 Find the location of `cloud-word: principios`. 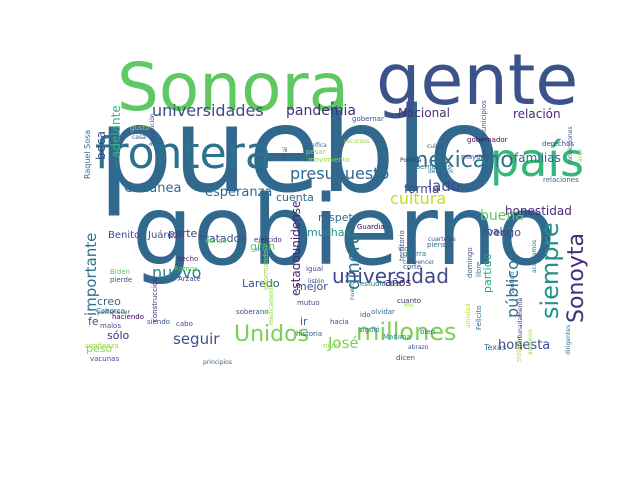

cloud-word: principios is located at coordinates (217, 362).